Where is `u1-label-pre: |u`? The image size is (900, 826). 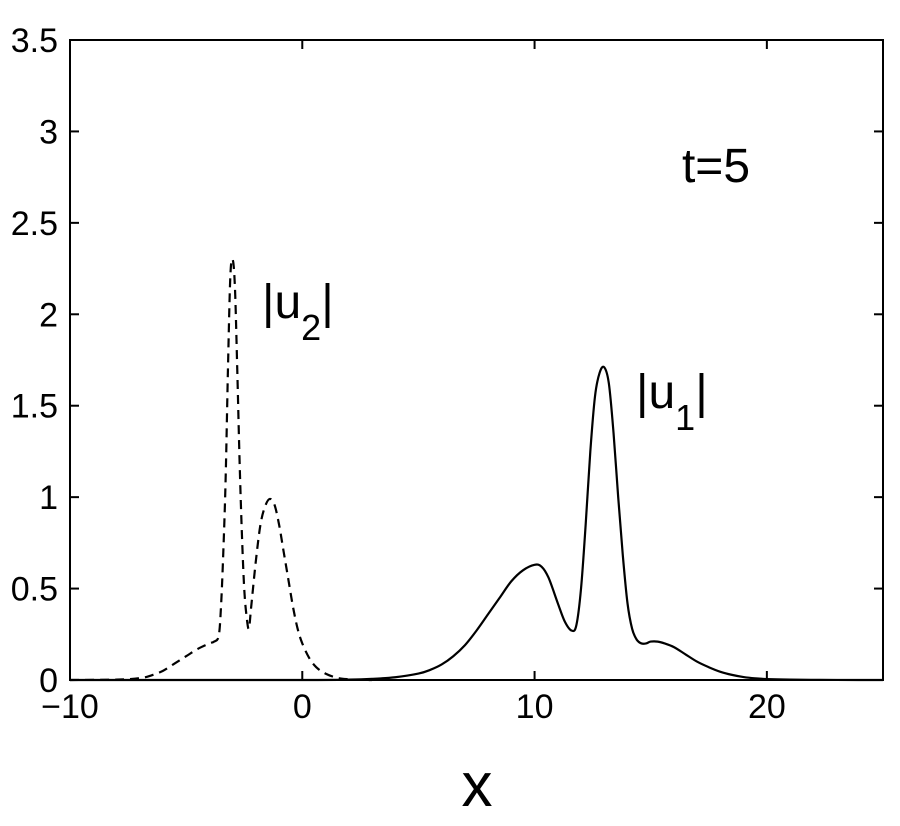
u1-label-pre: |u is located at coordinates (655, 392).